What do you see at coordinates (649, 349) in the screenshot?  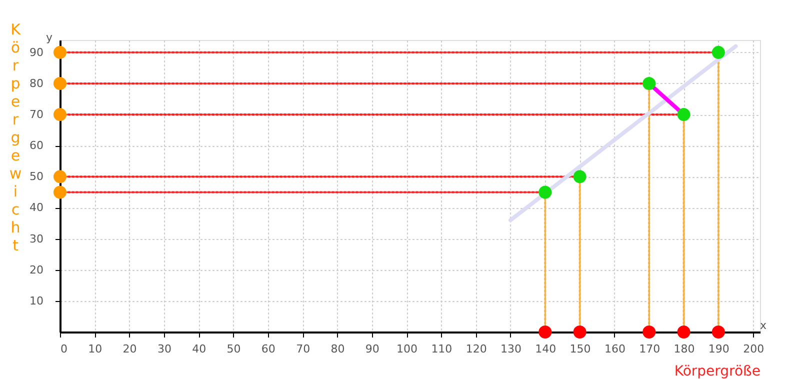 I see `x-tick-label: 170` at bounding box center [649, 349].